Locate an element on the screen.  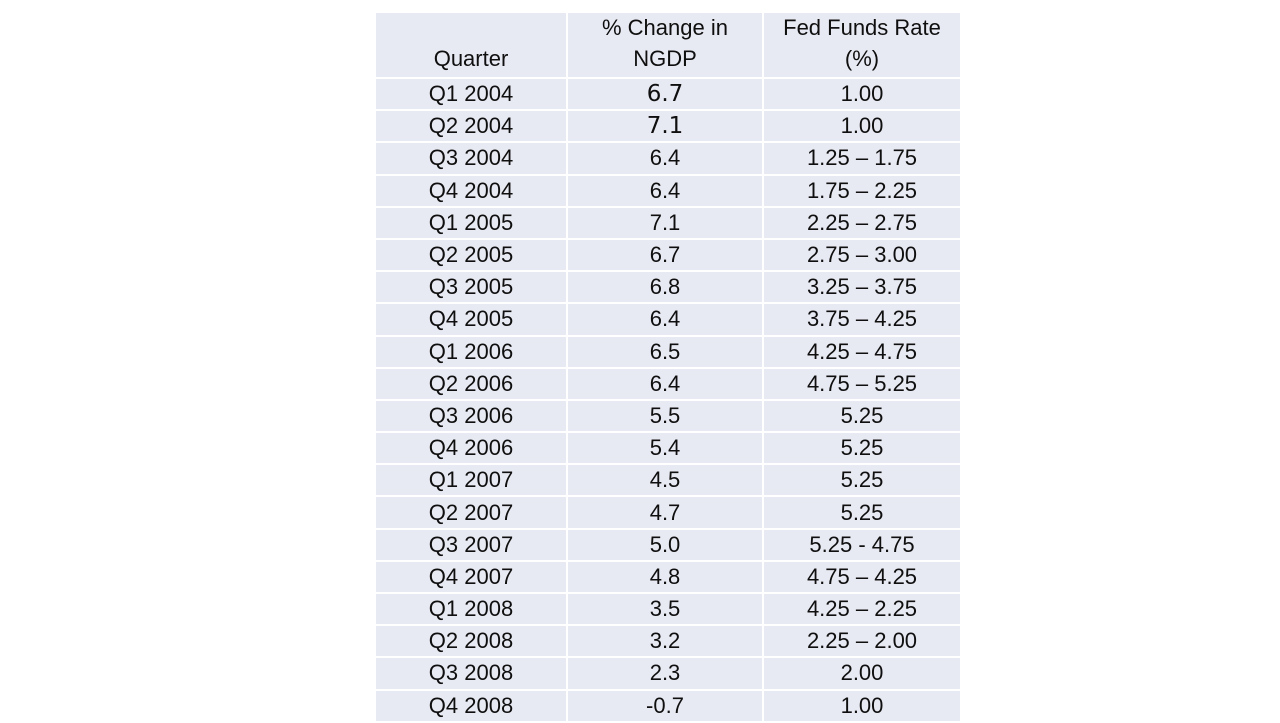
header-quarter: Quarter is located at coordinates (471, 45).